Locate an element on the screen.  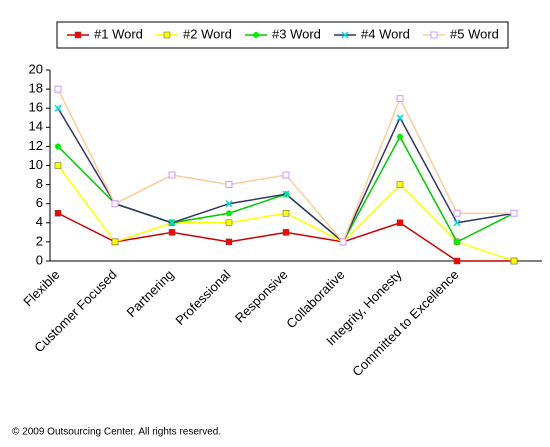
y-tick-label: 2 is located at coordinates (39, 240).